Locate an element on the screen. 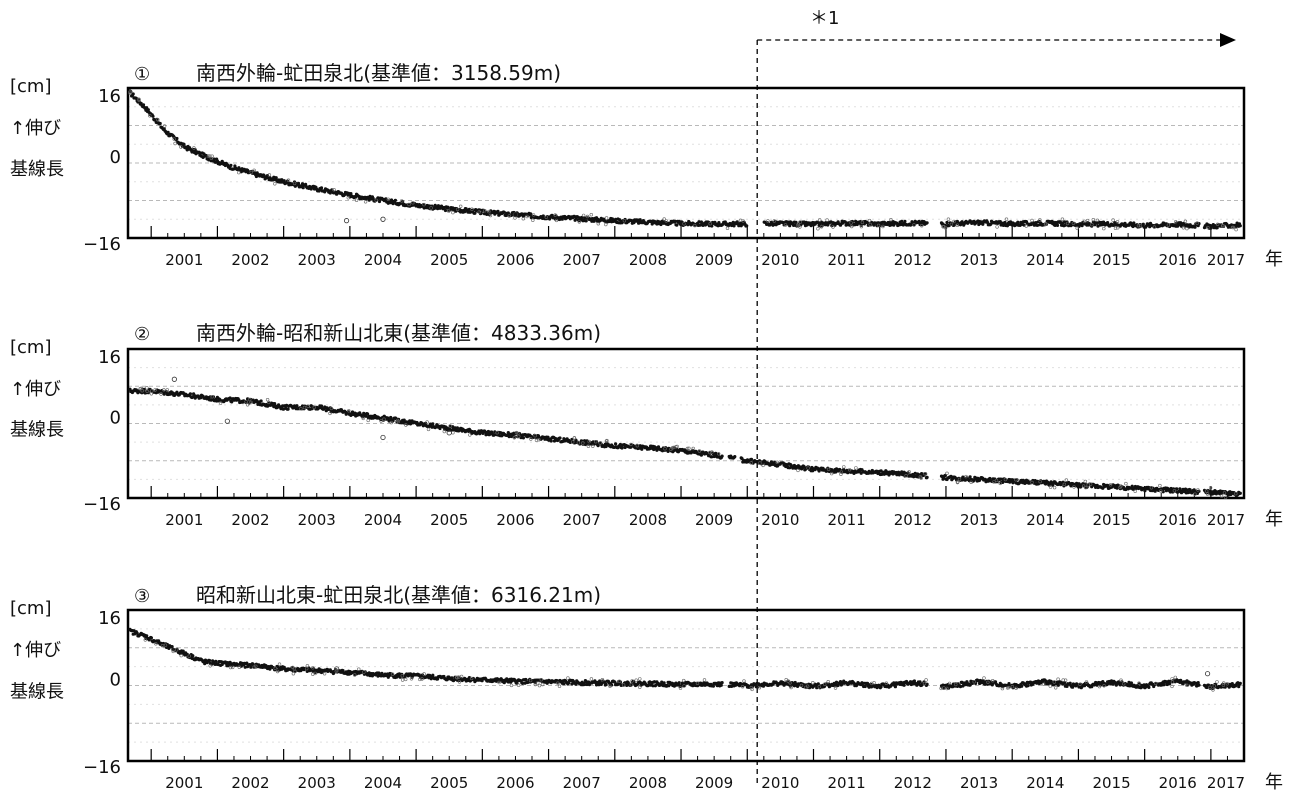 The height and width of the screenshot is (800, 1302). x-tick-label: 2002 is located at coordinates (250, 520).